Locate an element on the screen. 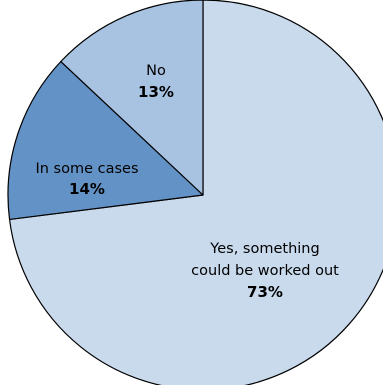 The height and width of the screenshot is (390, 383). pie-slice-label-1: Yes, something could be worked out 73% is located at coordinates (265, 271).